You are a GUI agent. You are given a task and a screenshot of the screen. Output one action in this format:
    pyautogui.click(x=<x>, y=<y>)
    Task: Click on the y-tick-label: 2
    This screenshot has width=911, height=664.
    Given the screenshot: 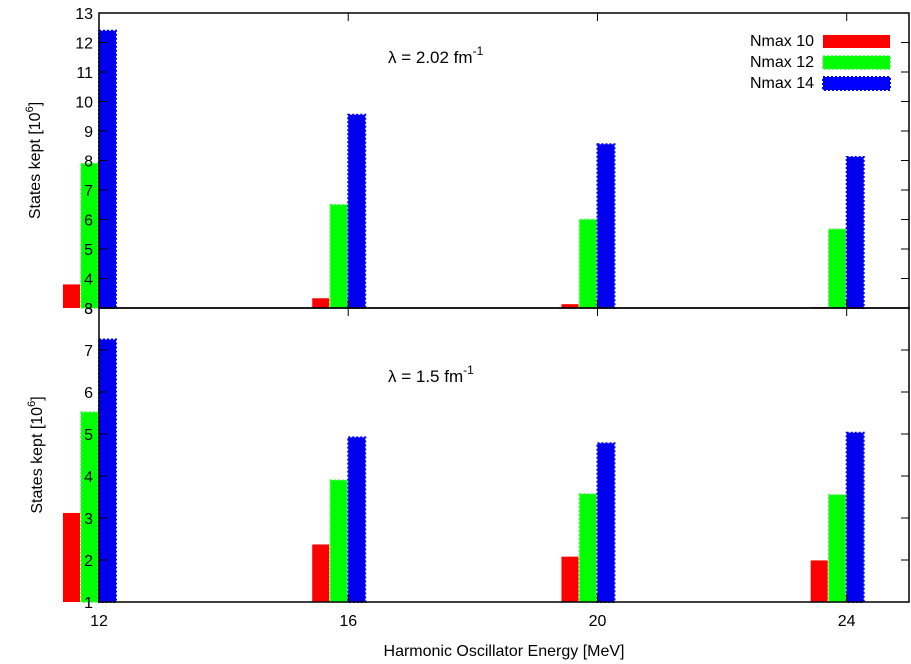 What is the action you would take?
    pyautogui.click(x=88, y=561)
    